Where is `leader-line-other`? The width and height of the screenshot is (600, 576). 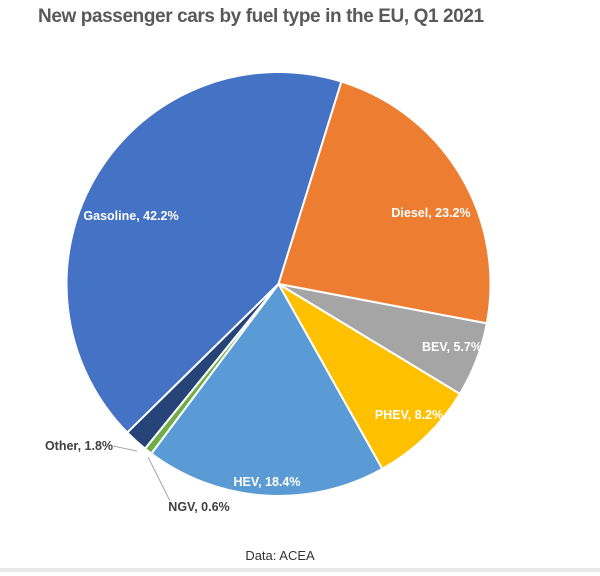
leader-line-other is located at coordinates (125, 448).